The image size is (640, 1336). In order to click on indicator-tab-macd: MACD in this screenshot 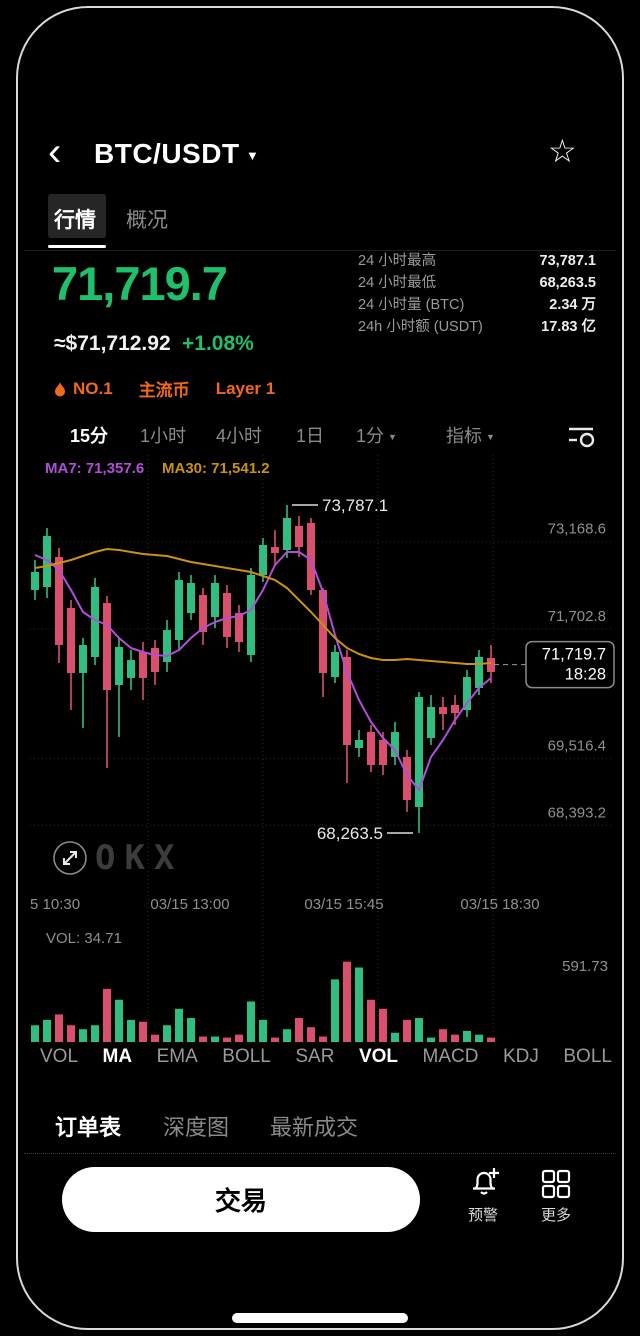, I will do `click(450, 1056)`.